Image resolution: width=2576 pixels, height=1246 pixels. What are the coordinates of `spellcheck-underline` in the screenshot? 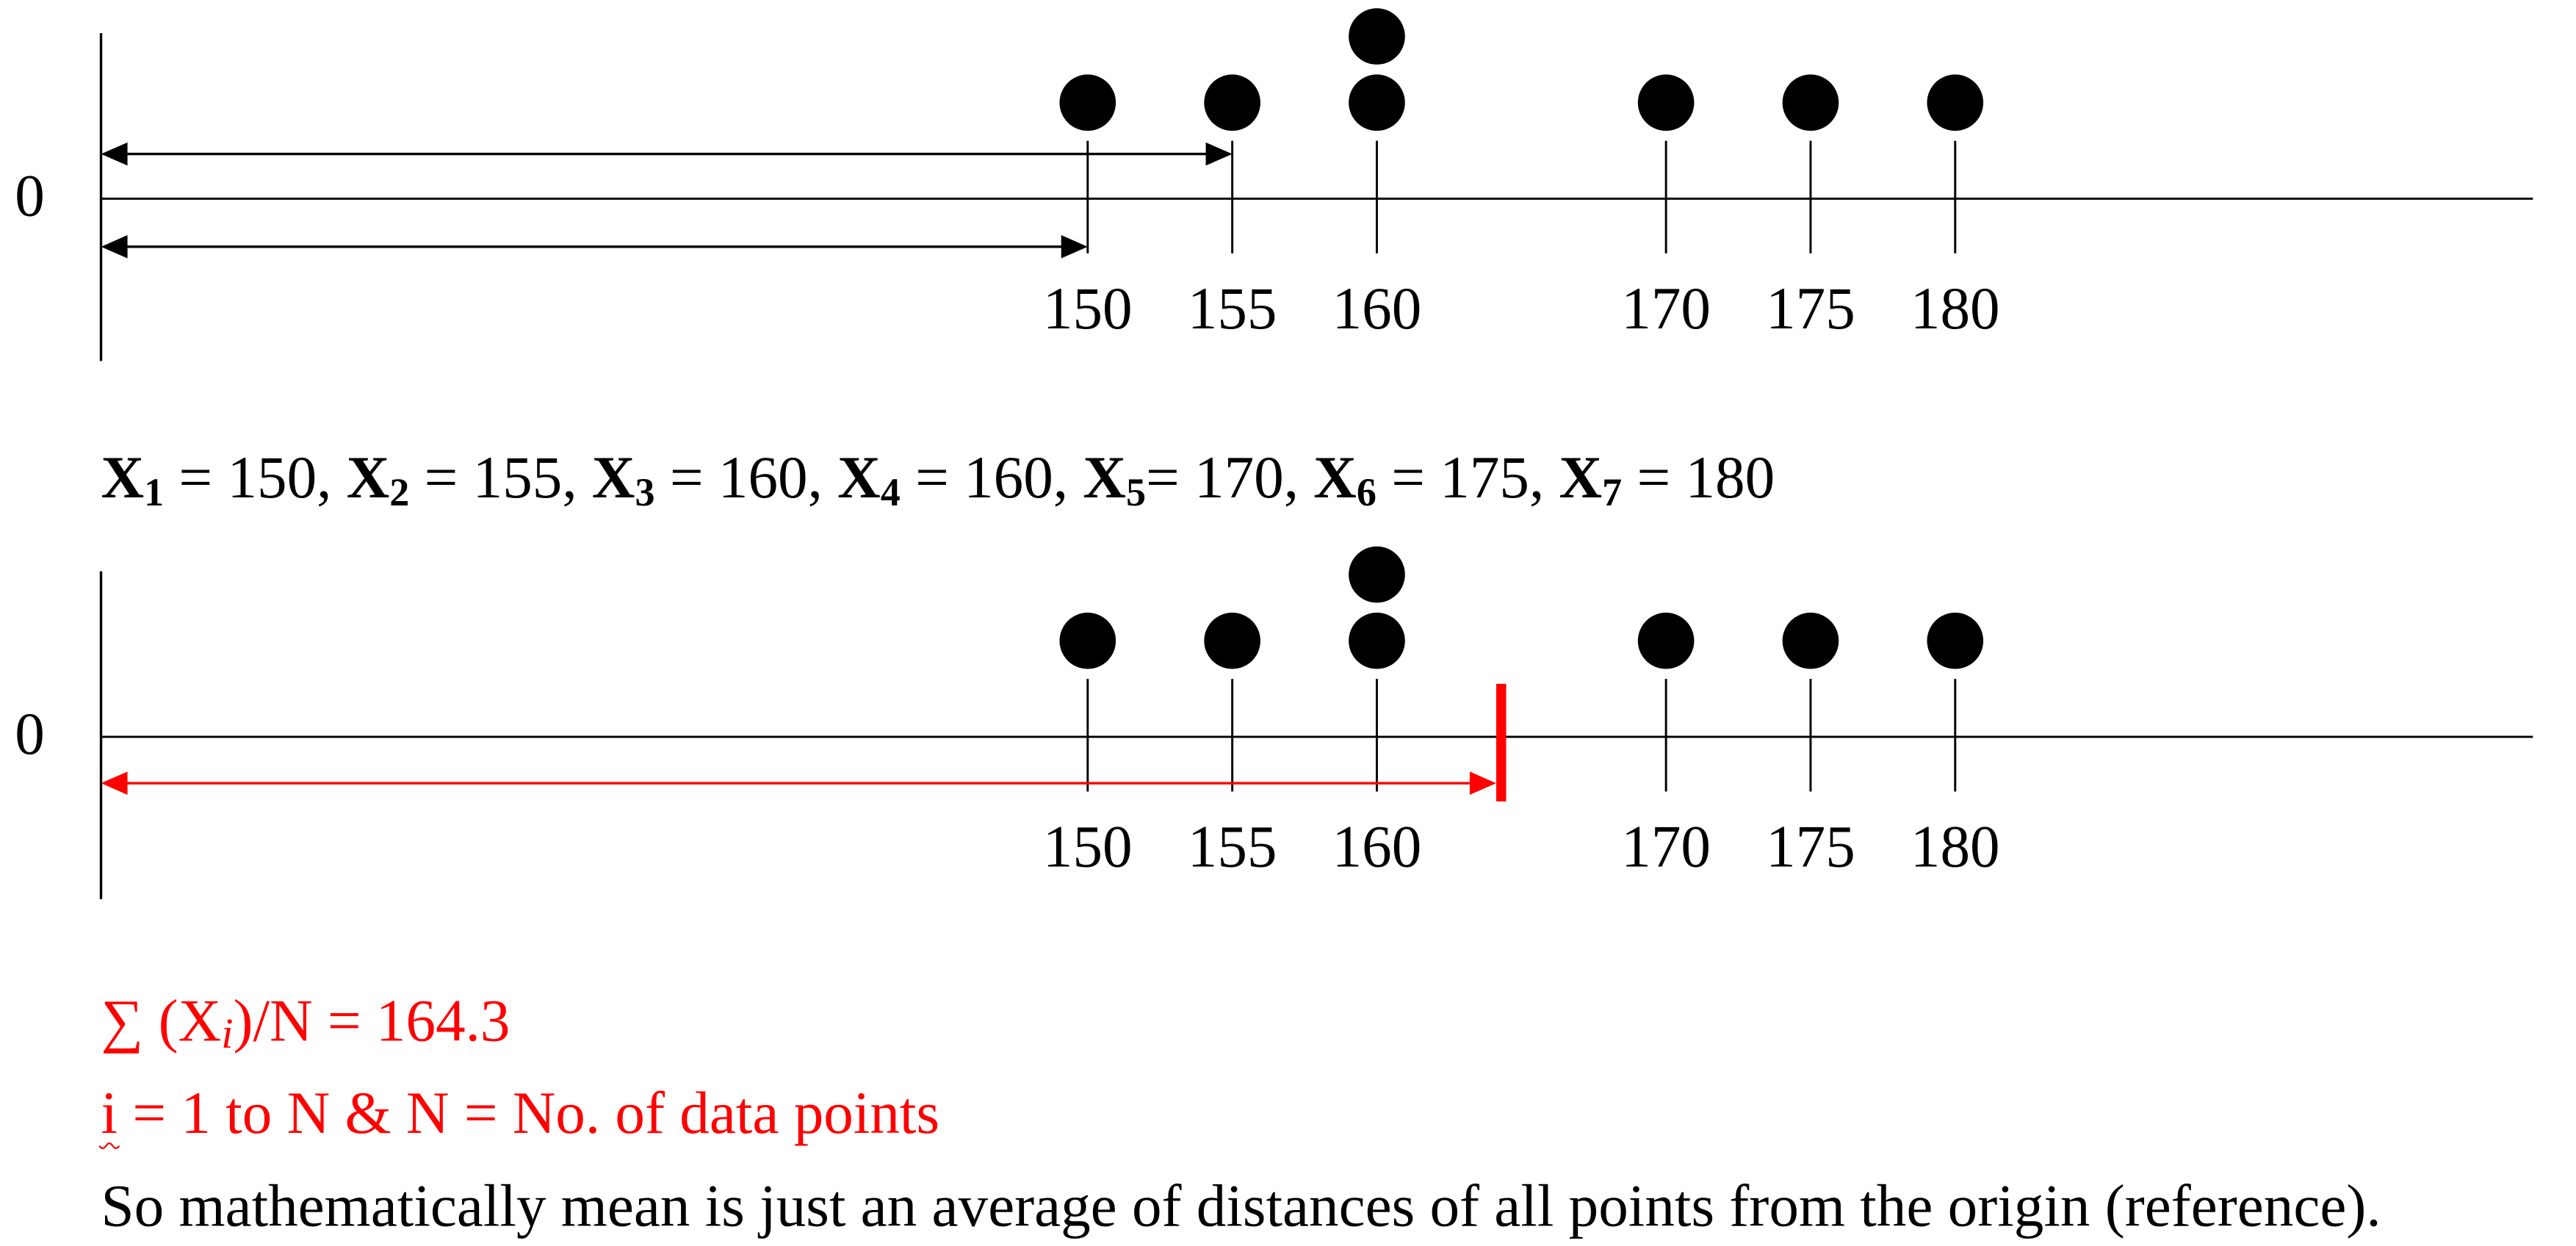 It's located at (109, 1146).